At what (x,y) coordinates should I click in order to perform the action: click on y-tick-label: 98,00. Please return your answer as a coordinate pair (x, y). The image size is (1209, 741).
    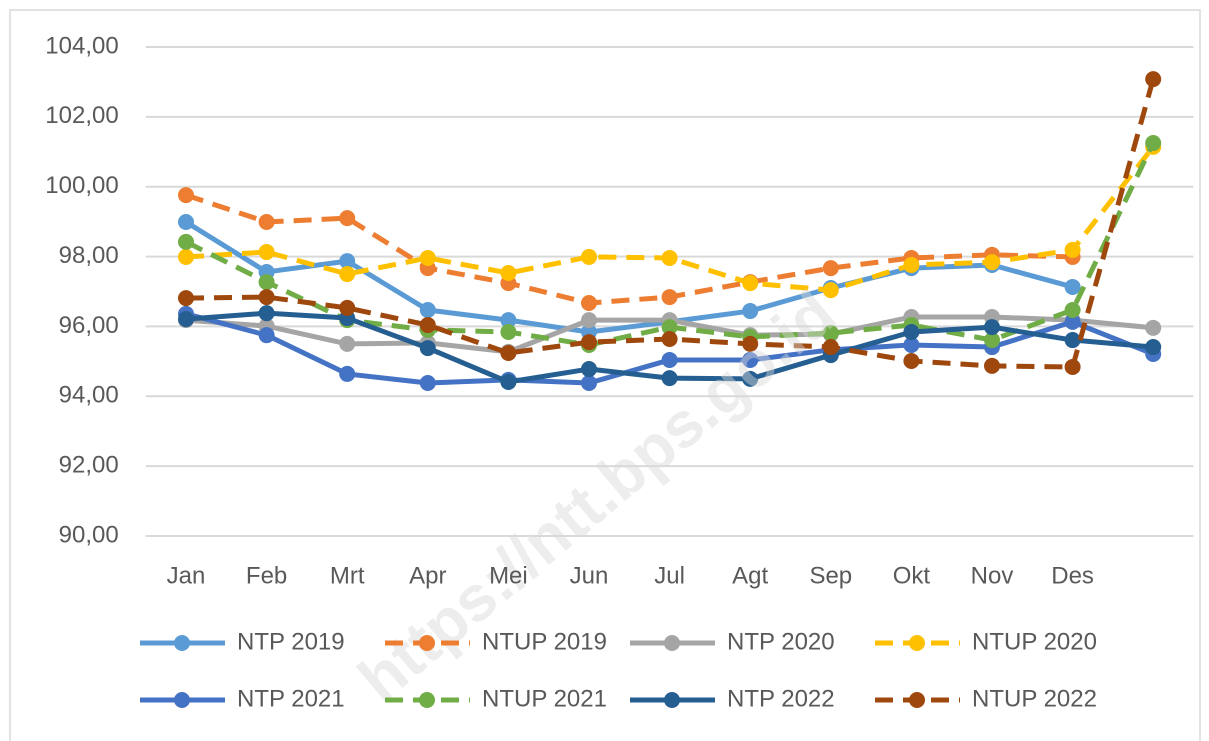
    Looking at the image, I should click on (89, 255).